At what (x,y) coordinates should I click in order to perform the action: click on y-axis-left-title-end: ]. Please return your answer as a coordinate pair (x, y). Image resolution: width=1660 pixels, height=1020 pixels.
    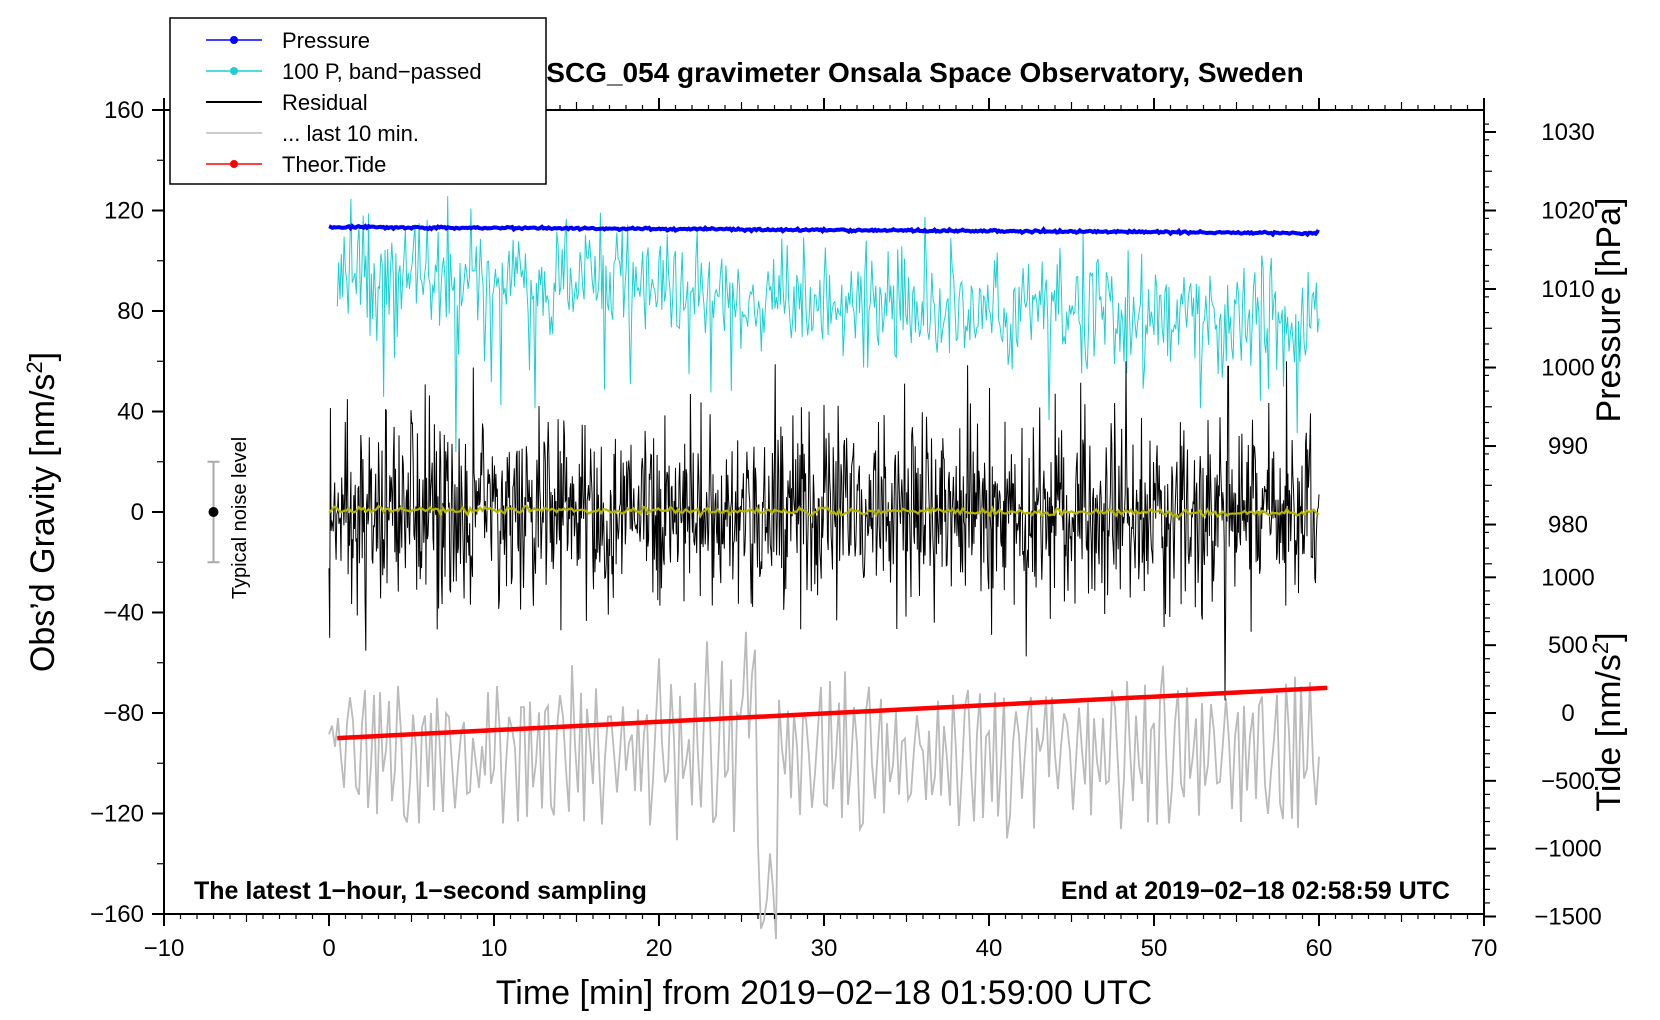
    Looking at the image, I should click on (43, 356).